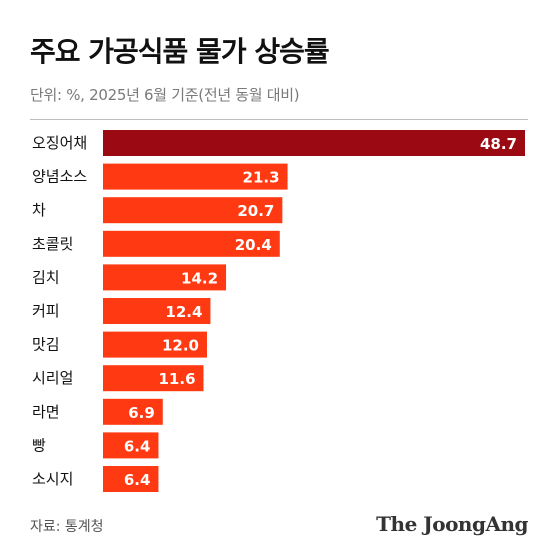 Image resolution: width=560 pixels, height=560 pixels. What do you see at coordinates (261, 178) in the screenshot?
I see `value-label: 21.3` at bounding box center [261, 178].